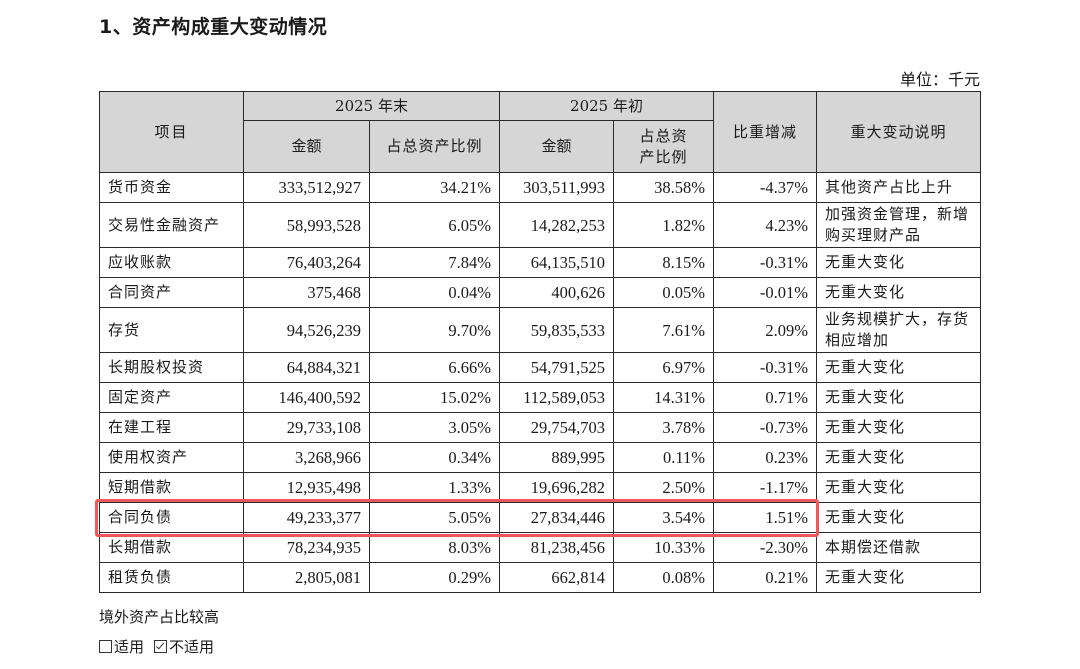 The image size is (1080, 669). Describe the element at coordinates (434, 517) in the screenshot. I see `row-end-ratio: 5.05%` at that location.